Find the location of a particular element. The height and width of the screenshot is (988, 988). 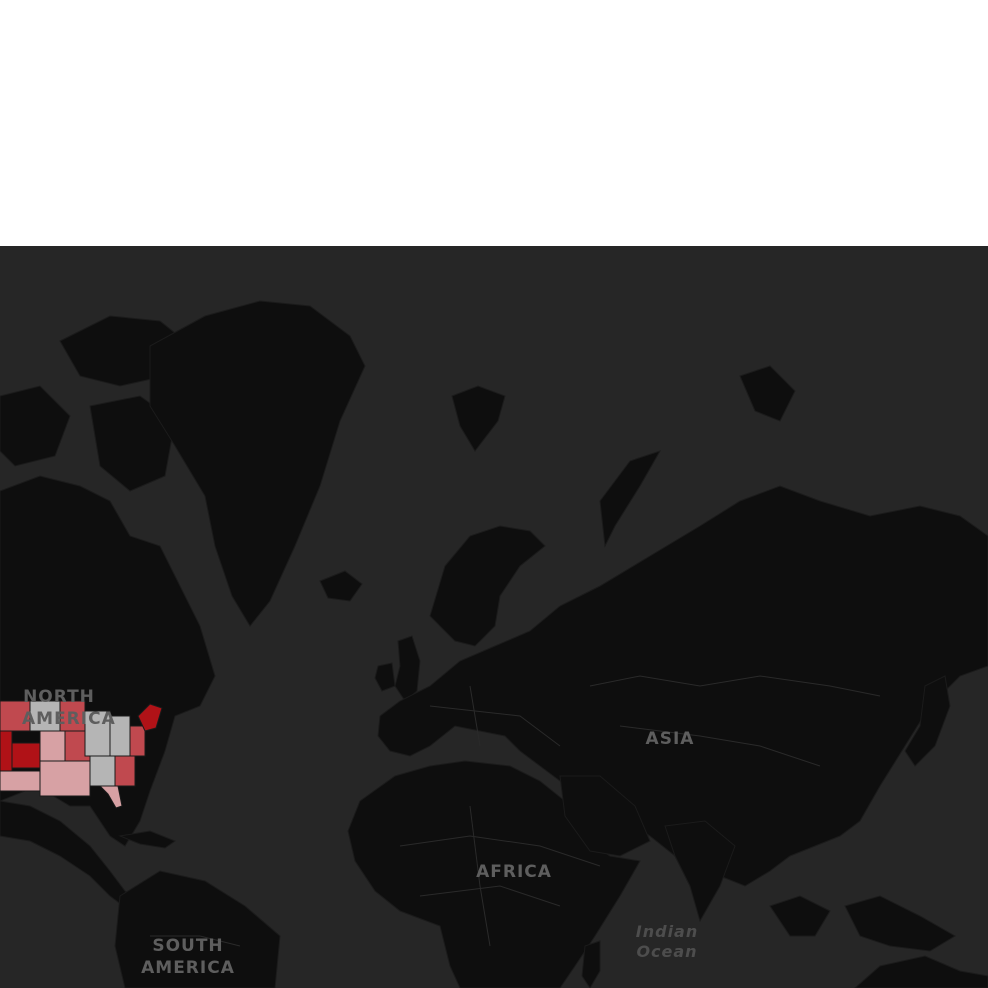

severnaya-zemlya is located at coordinates (767, 393).